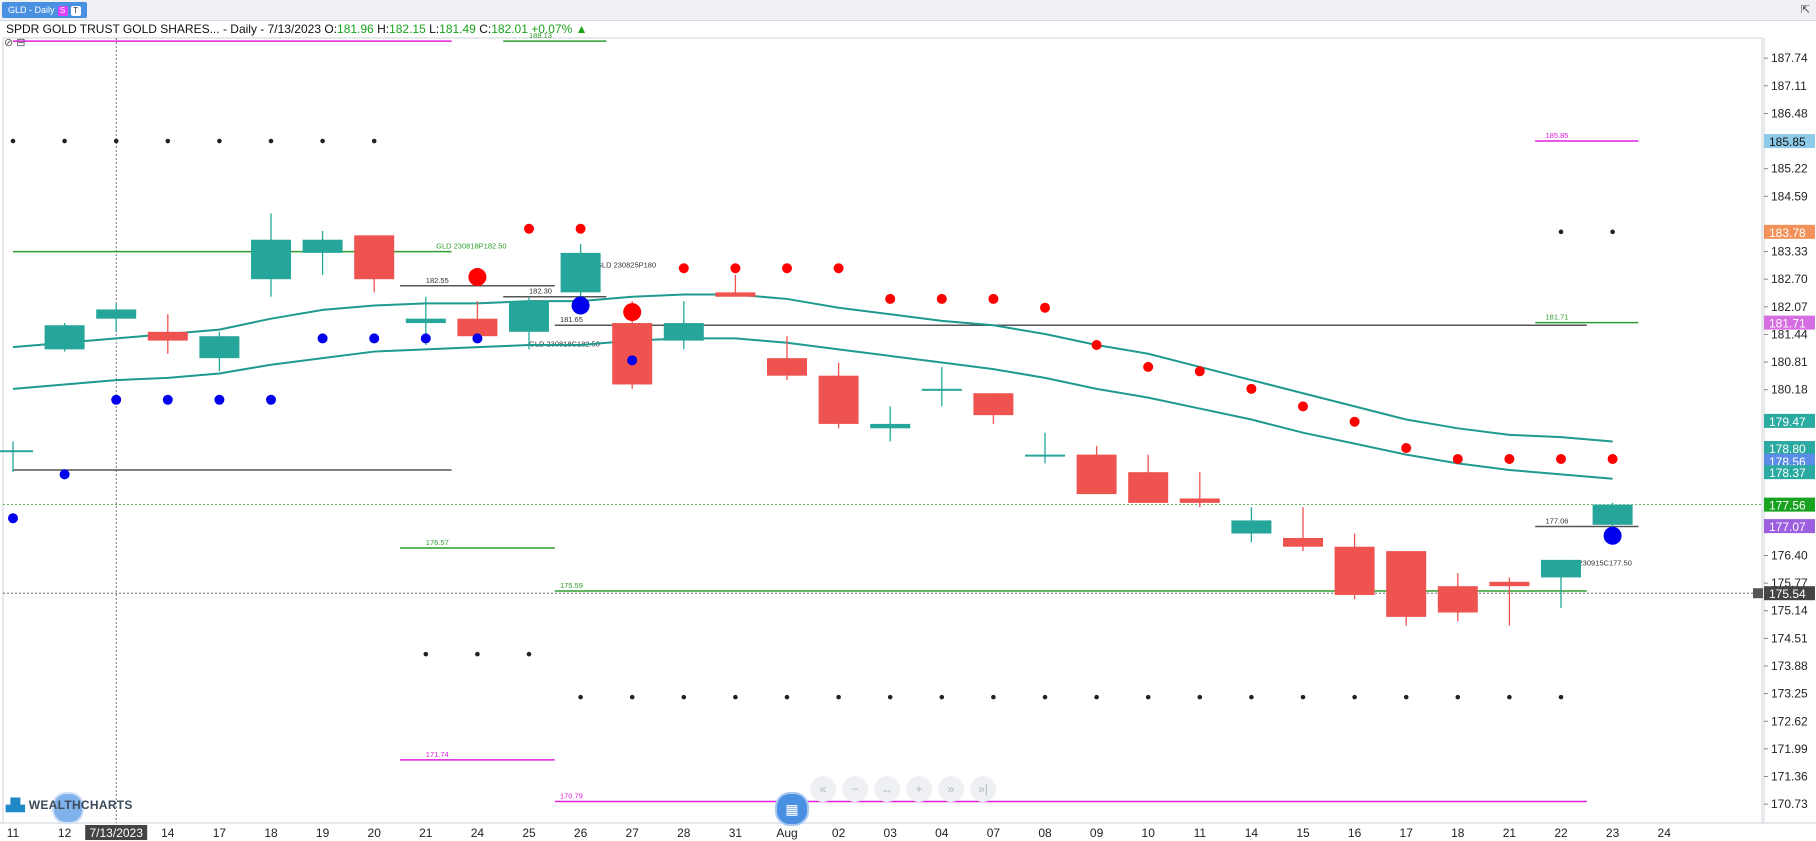  What do you see at coordinates (564, 343) in the screenshot?
I see `level-label: GLD 230818C182.50` at bounding box center [564, 343].